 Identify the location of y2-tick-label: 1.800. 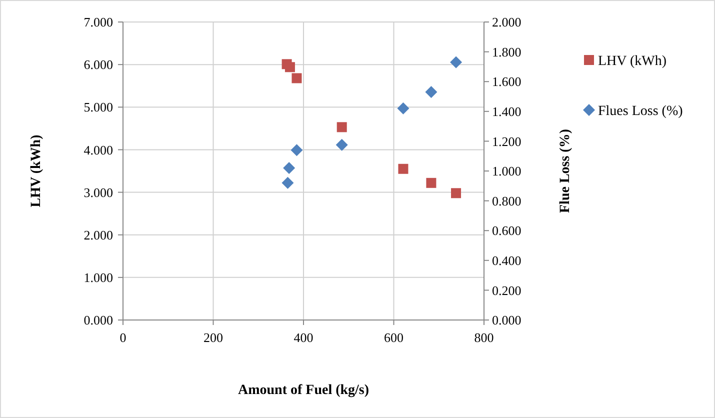
(507, 52).